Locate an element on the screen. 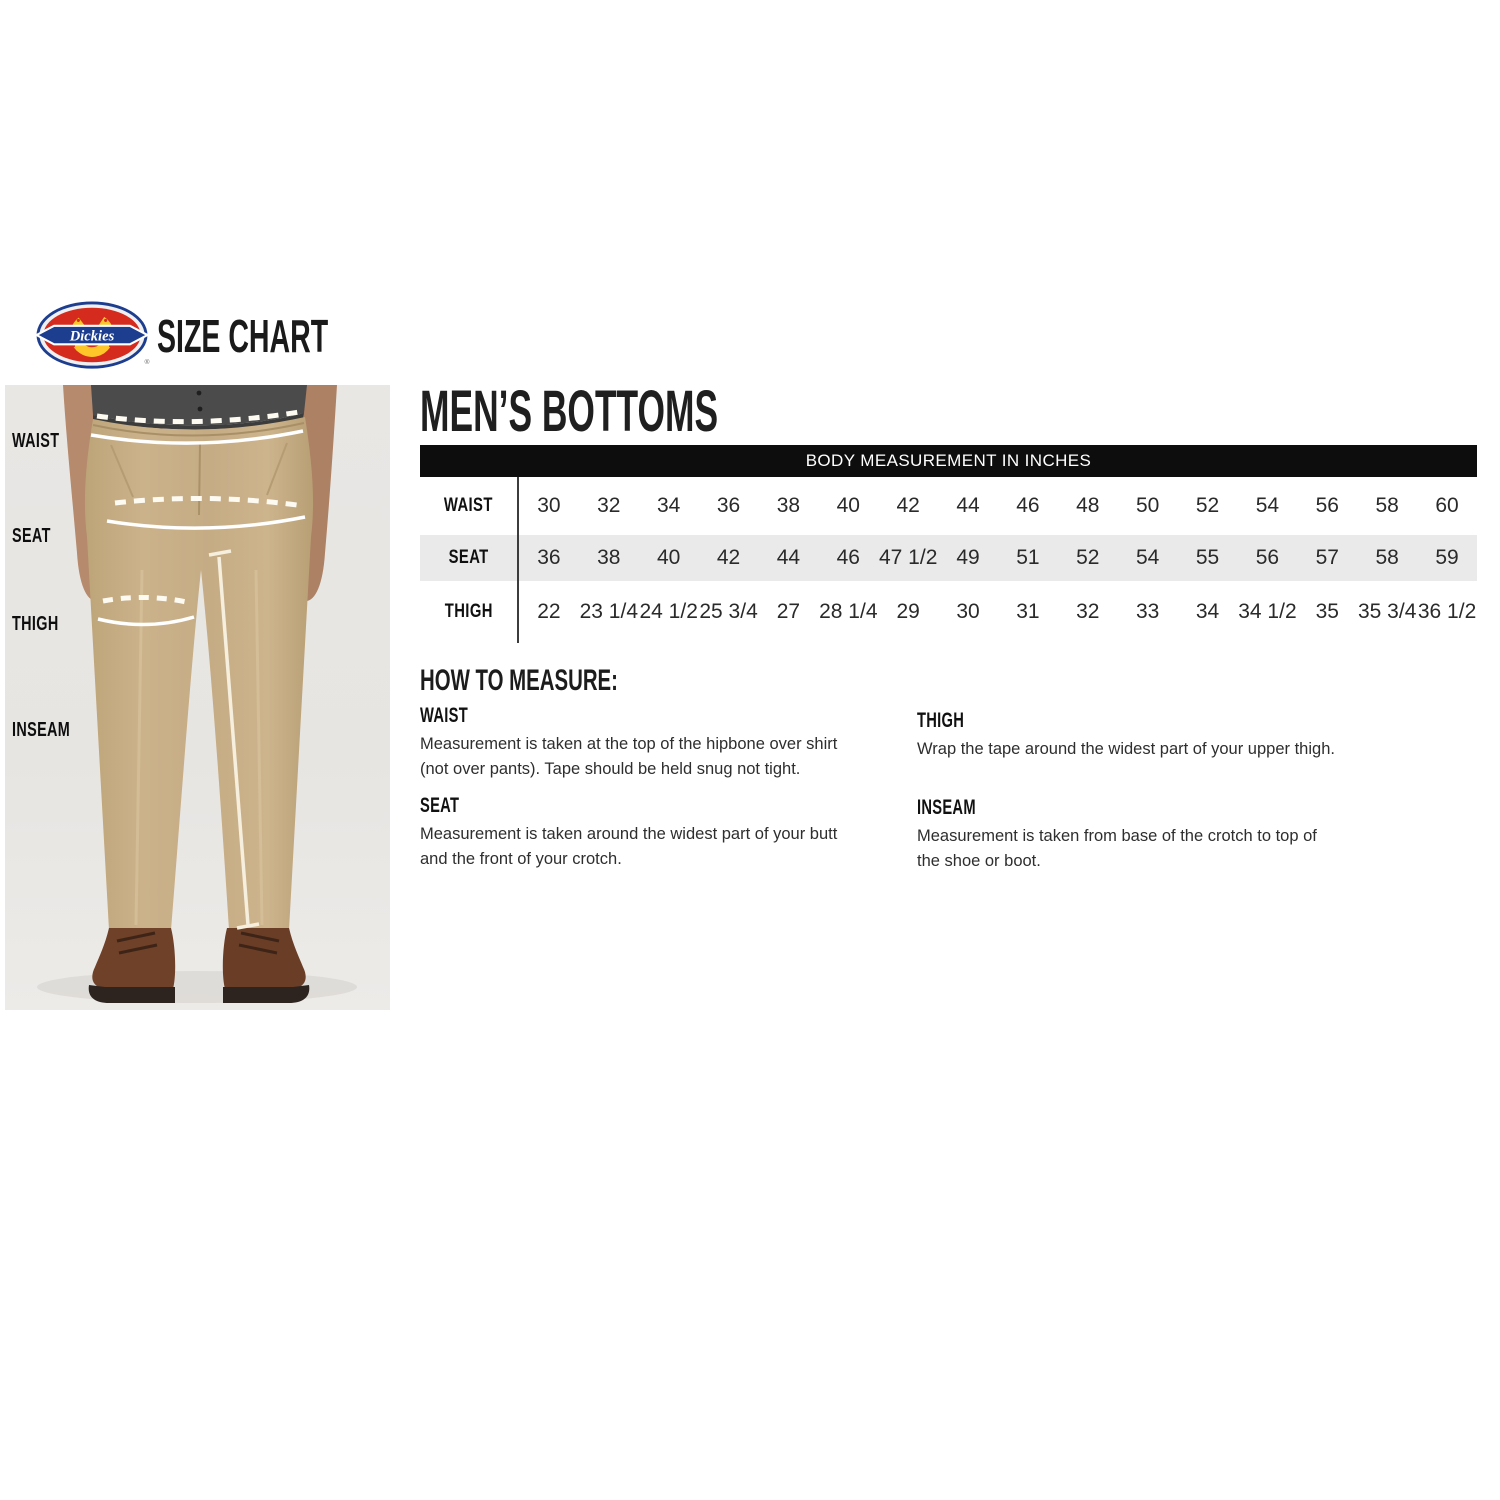 The image size is (1500, 1500). size-value: 48 is located at coordinates (1088, 505).